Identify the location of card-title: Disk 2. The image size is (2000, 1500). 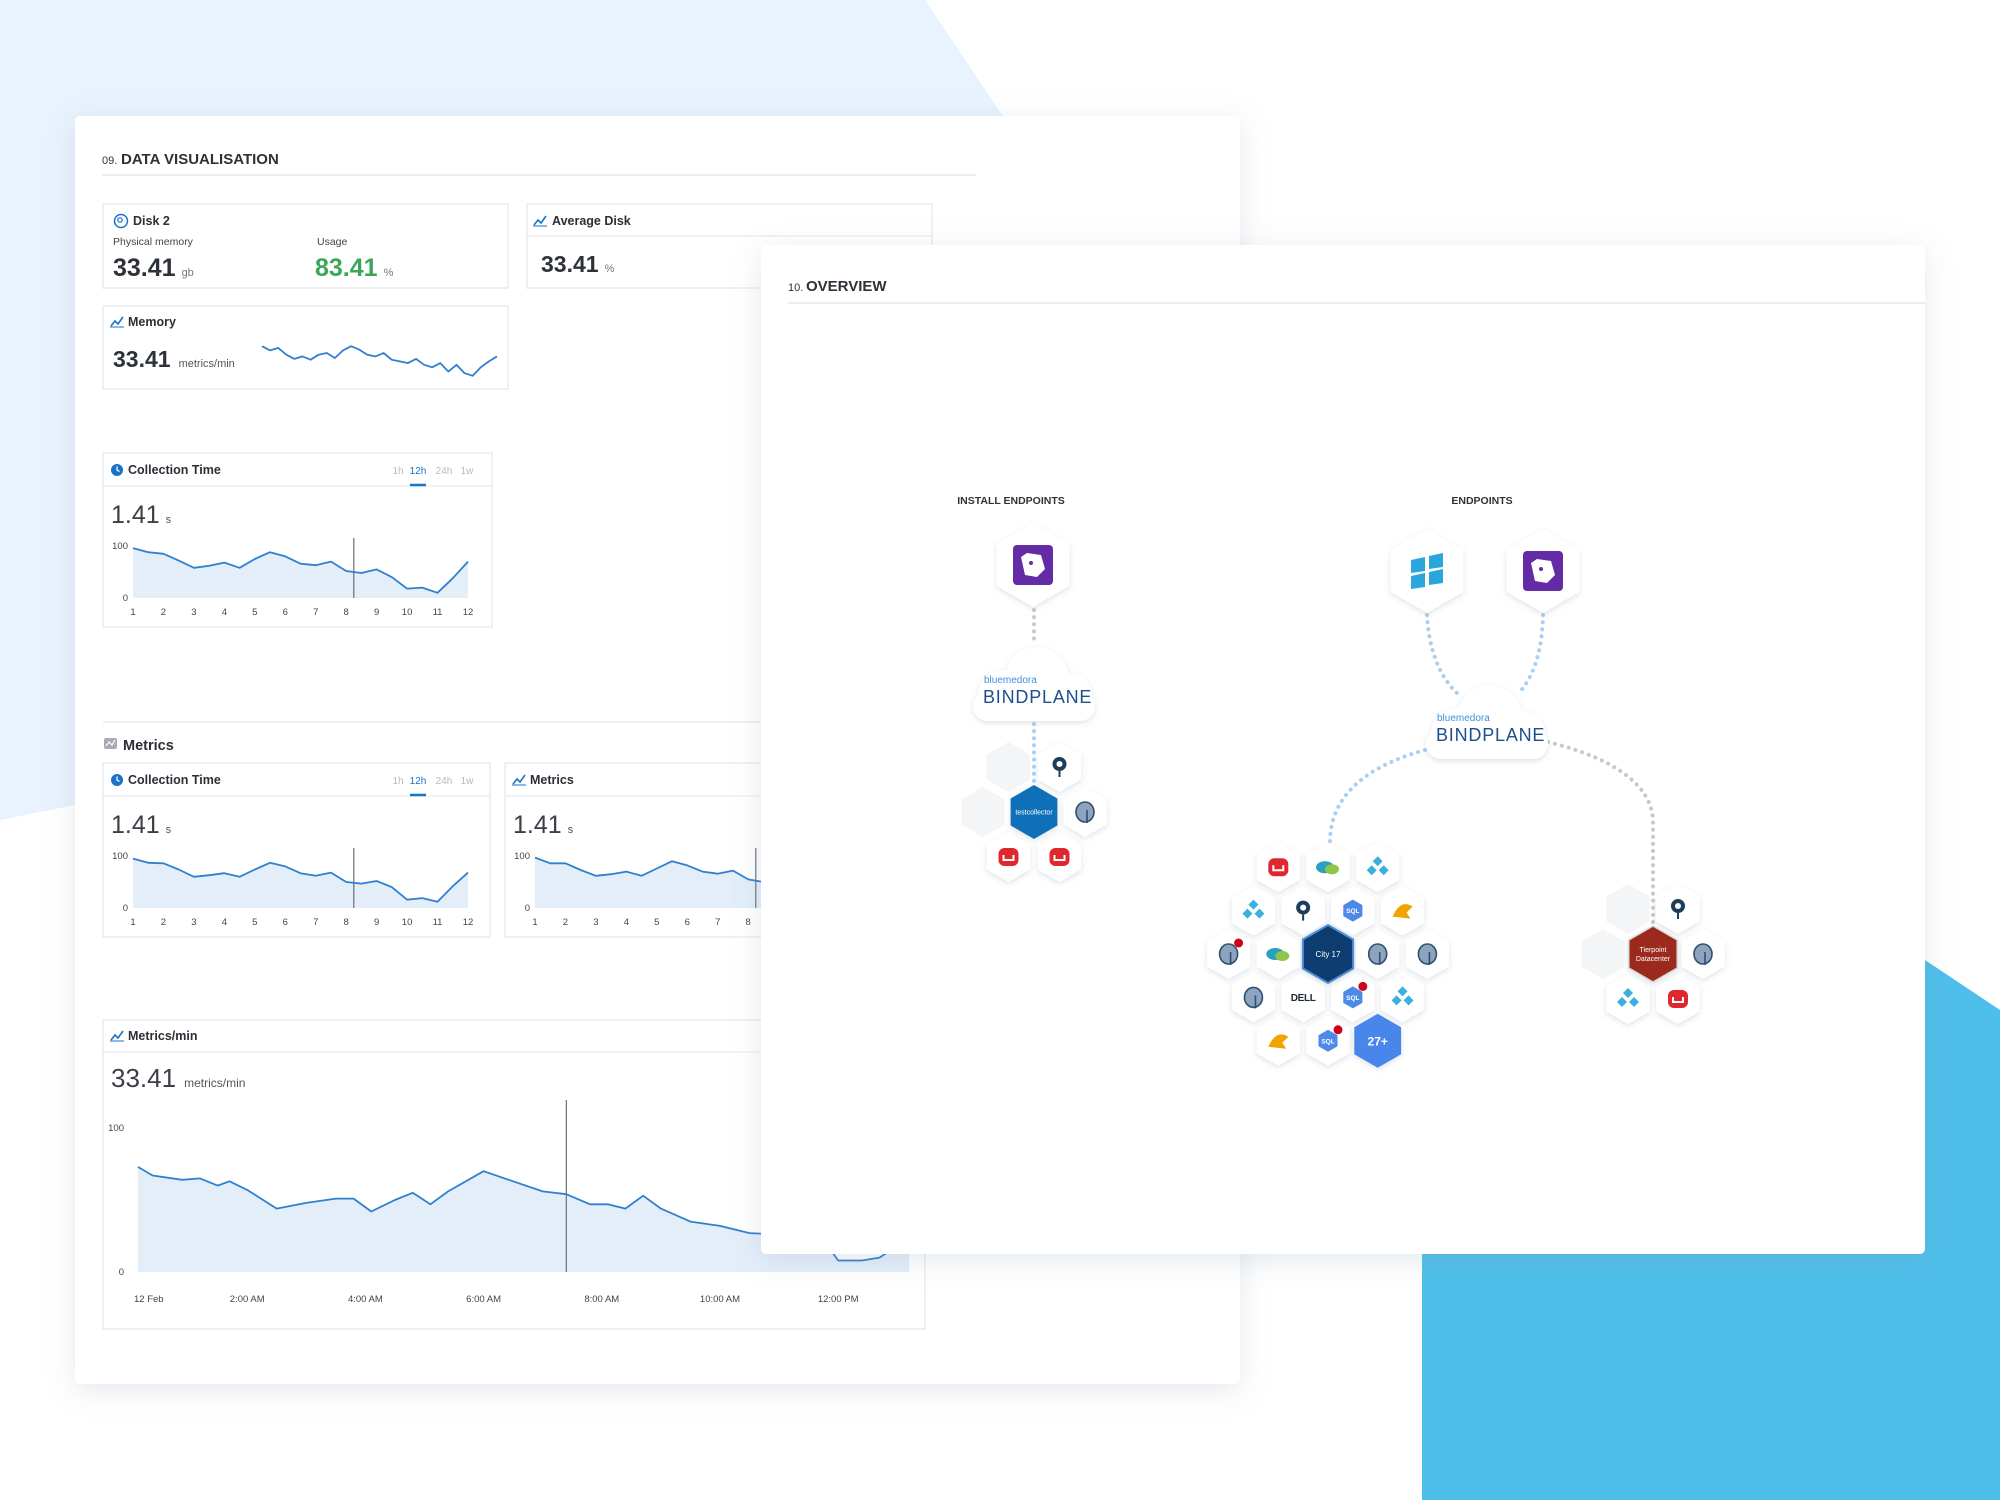
(151, 221).